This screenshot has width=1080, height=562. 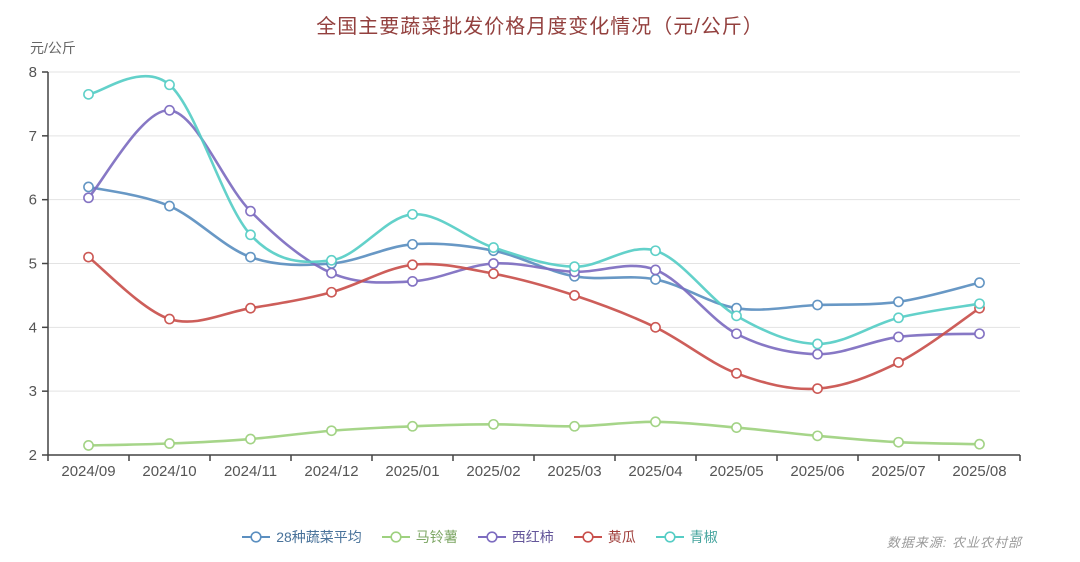 I want to click on x-tick-label: 2024/10, so click(x=169, y=471).